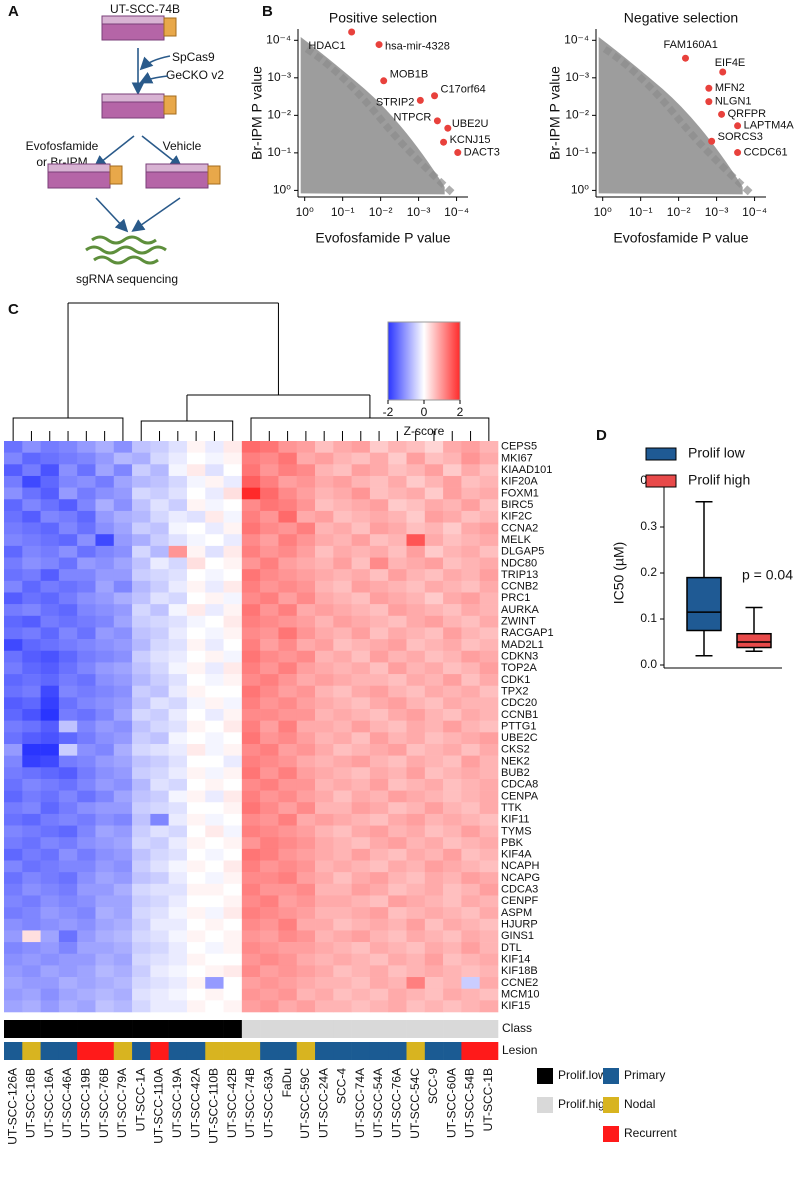 Image resolution: width=796 pixels, height=1194 pixels. I want to click on row-label: KIAAD101, so click(526, 470).